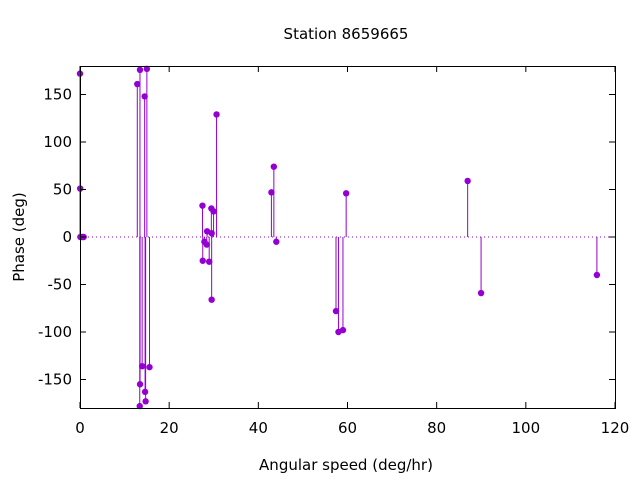 The width and height of the screenshot is (640, 480). Describe the element at coordinates (346, 465) in the screenshot. I see `x-axis-label: Angular speed (deg/hr)` at that location.